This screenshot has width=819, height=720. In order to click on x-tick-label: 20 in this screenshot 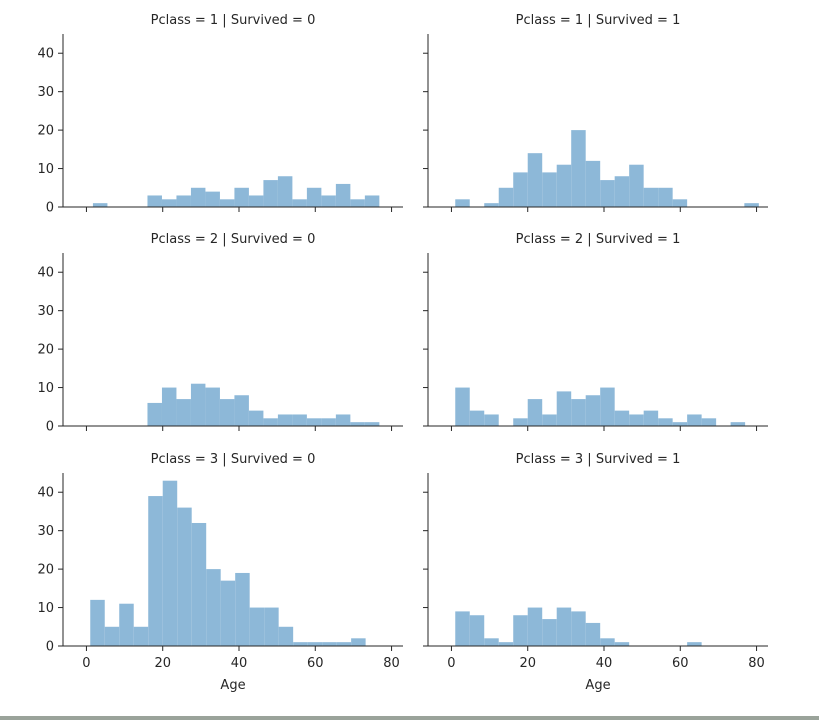, I will do `click(527, 663)`.